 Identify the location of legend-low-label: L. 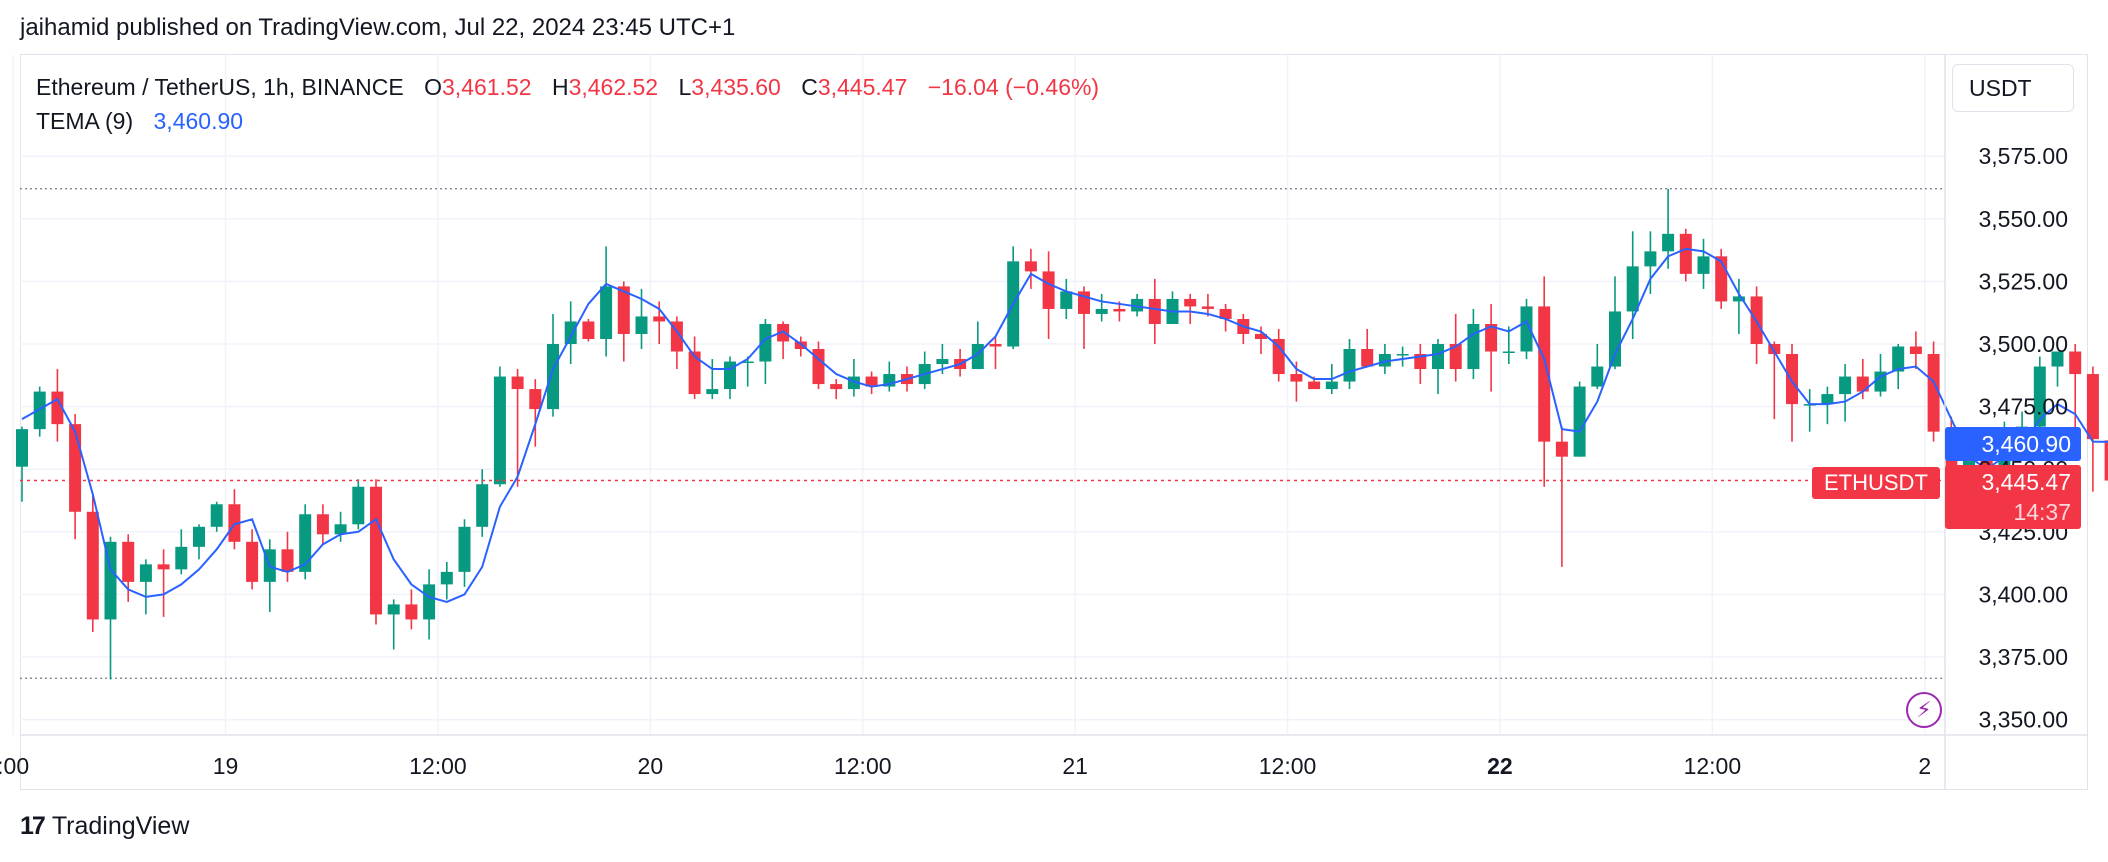
(685, 87).